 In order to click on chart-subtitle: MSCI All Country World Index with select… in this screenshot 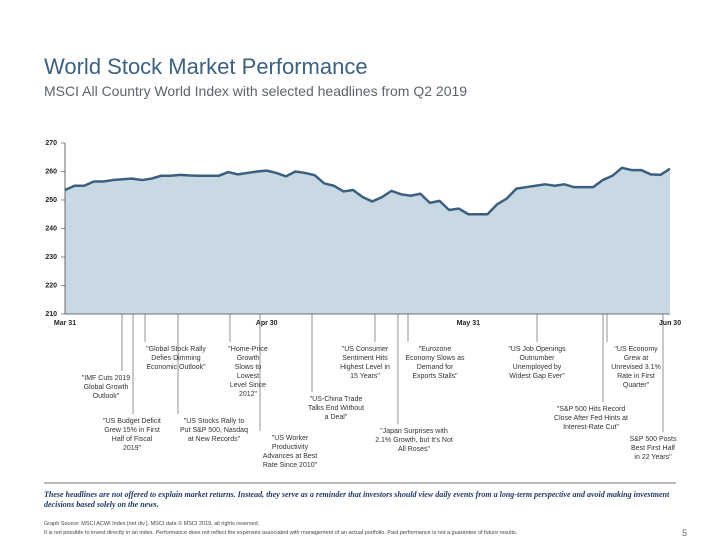, I will do `click(256, 91)`.